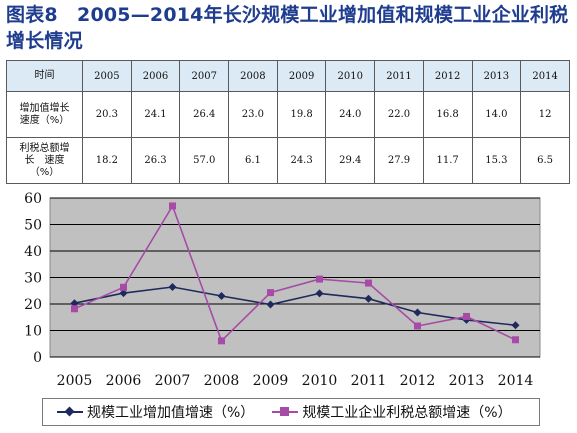 This screenshot has height=433, width=577. I want to click on value-cell: 16.8, so click(447, 114).